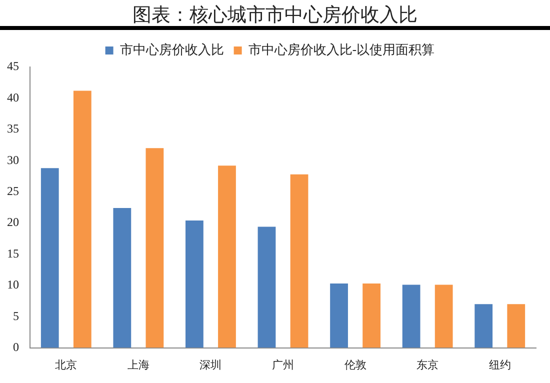  What do you see at coordinates (427, 365) in the screenshot?
I see `x-tick-label: 东京` at bounding box center [427, 365].